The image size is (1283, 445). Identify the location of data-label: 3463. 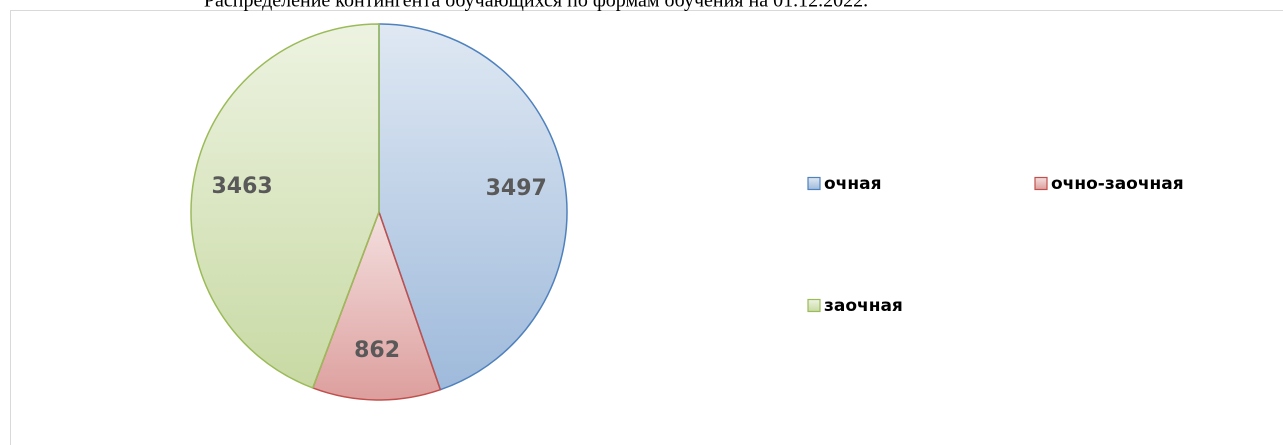
(242, 186).